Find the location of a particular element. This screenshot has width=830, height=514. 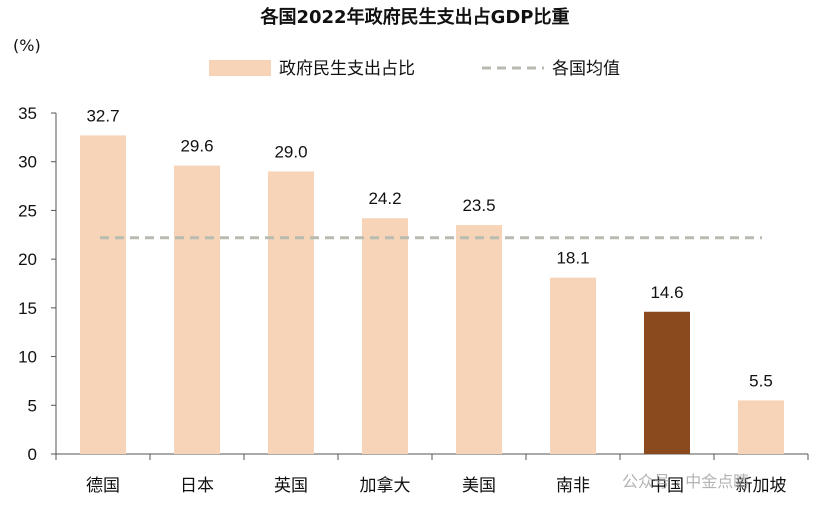

legend-bar-label: 政府民生支出占比 is located at coordinates (347, 69).